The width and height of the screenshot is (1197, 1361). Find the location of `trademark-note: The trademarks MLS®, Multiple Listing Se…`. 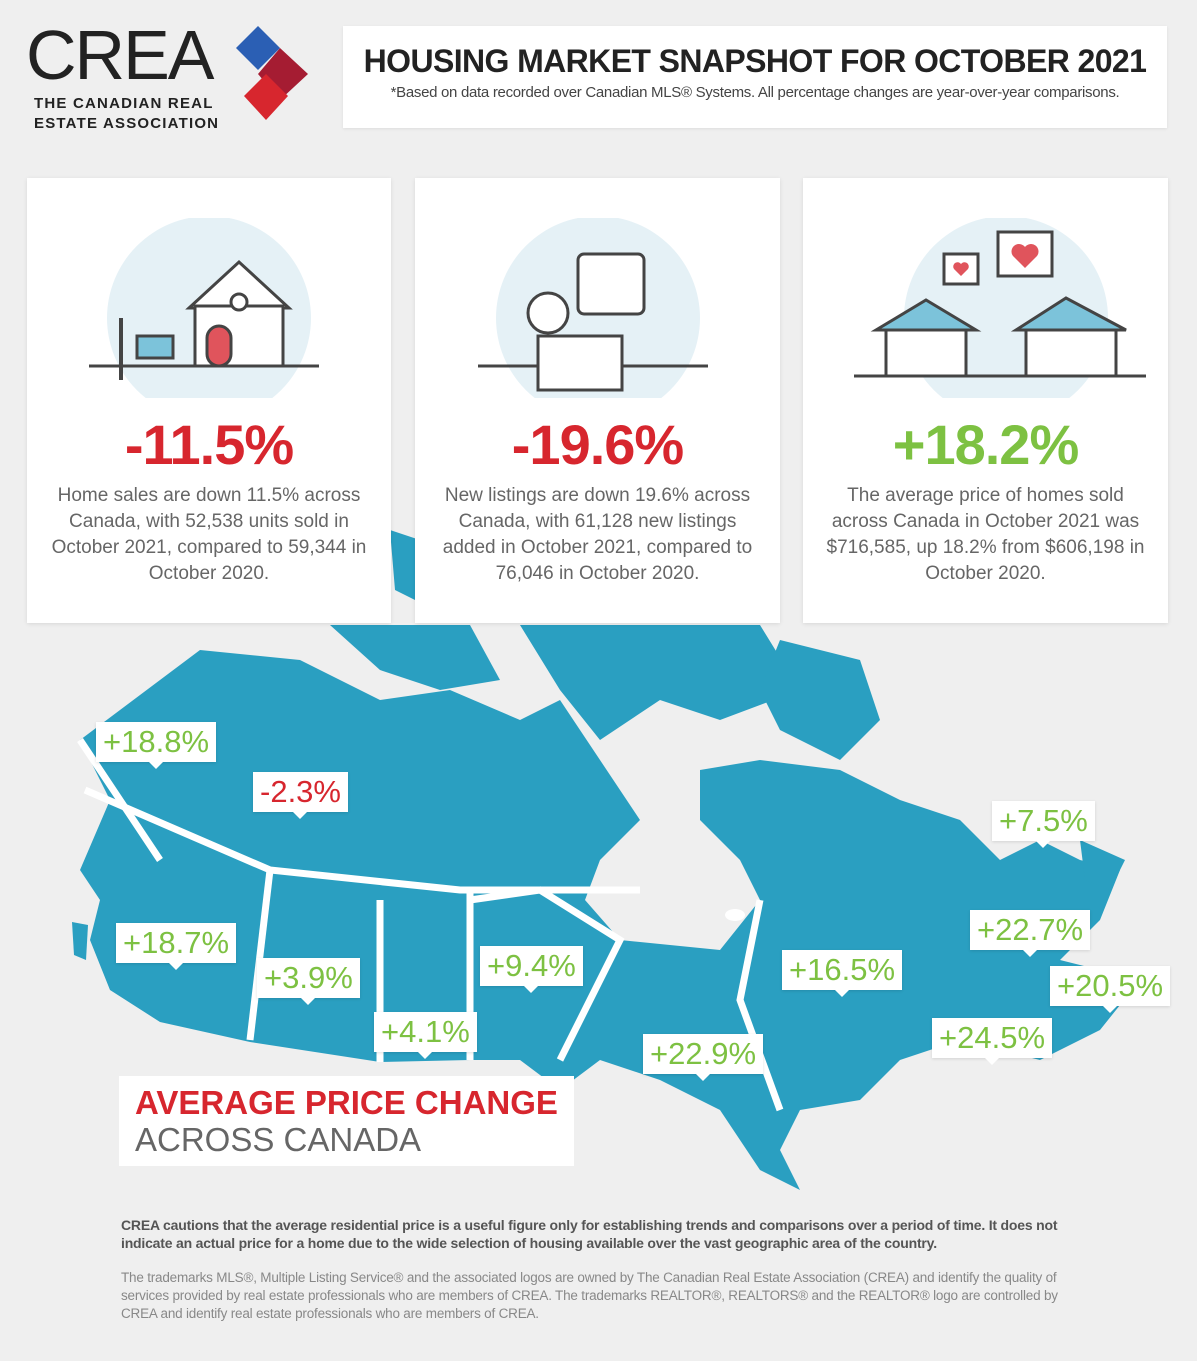

trademark-note: The trademarks MLS®, Multiple Listing Se… is located at coordinates (589, 1295).